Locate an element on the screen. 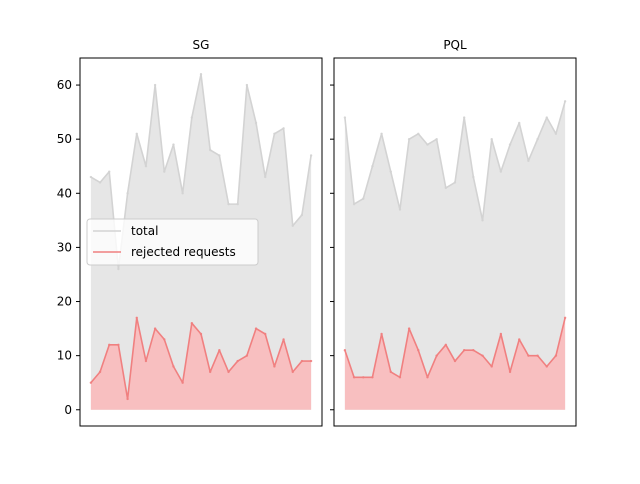 The width and height of the screenshot is (640, 484). legend: total rejected requests is located at coordinates (172, 242).